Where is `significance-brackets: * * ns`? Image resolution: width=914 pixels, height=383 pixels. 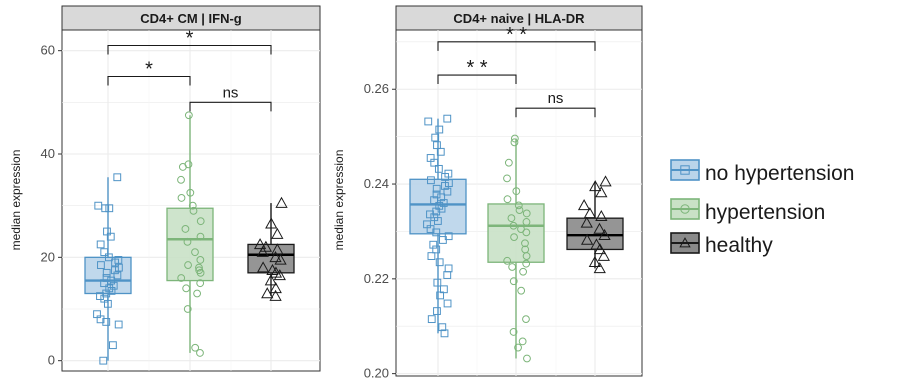
significance-brackets: * * ns is located at coordinates (189, 70).